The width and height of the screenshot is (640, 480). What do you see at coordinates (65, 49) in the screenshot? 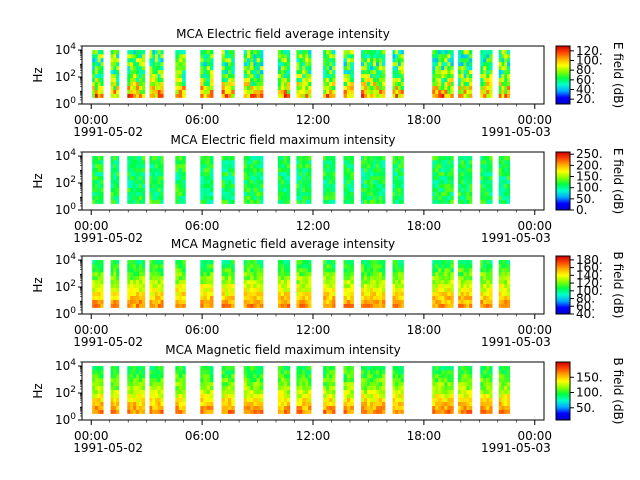
I see `y-tick-label: 104` at bounding box center [65, 49].